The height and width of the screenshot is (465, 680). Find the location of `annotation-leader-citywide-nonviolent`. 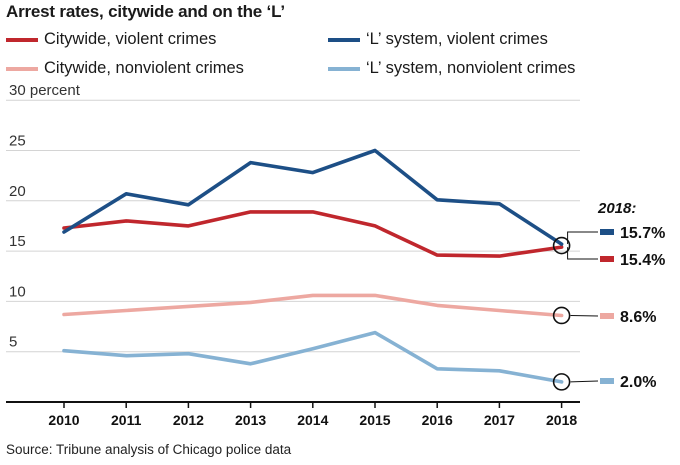

annotation-leader-citywide-nonviolent is located at coordinates (584, 315).